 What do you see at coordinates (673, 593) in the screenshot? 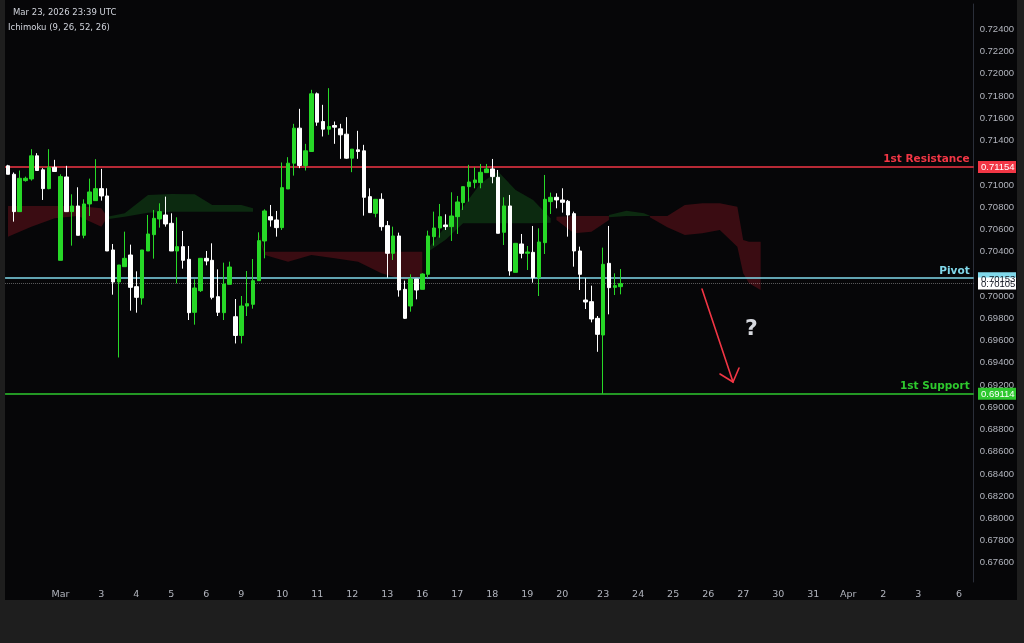
I see `x-tick-label: 25` at bounding box center [673, 593].